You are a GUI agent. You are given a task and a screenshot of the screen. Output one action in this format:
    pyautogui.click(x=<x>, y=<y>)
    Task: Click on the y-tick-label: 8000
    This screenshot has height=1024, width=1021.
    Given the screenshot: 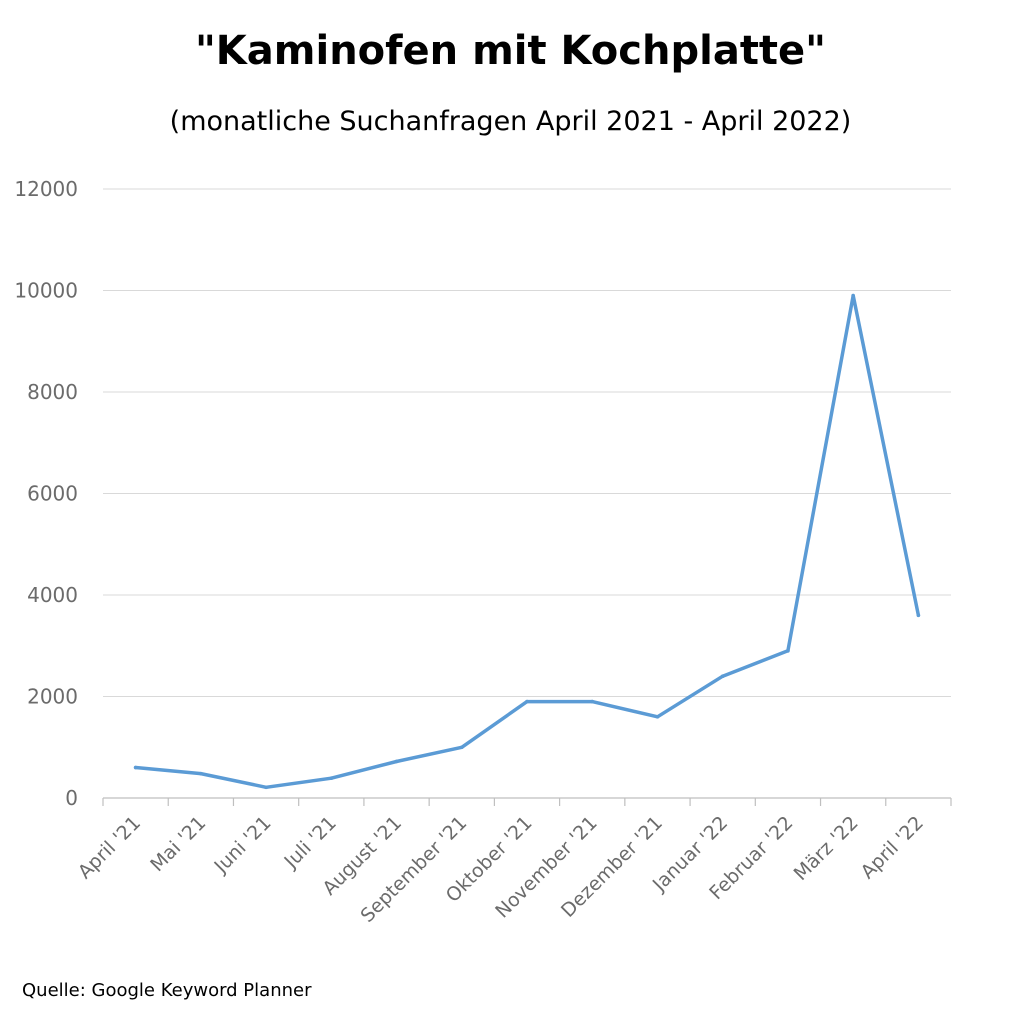 What is the action you would take?
    pyautogui.click(x=52, y=392)
    